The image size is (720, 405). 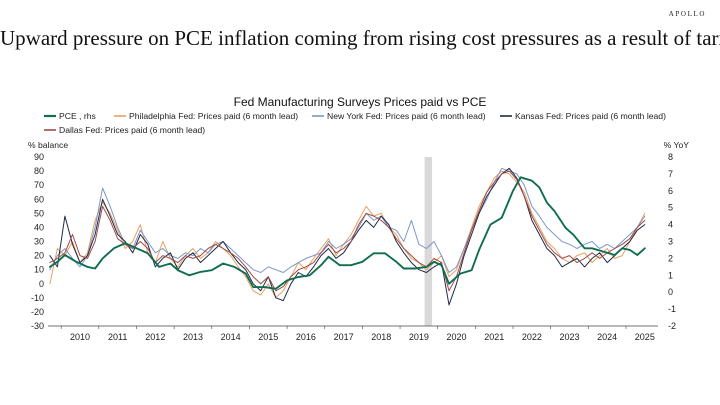 I want to click on y-right-tick-label: 1, so click(x=670, y=275).